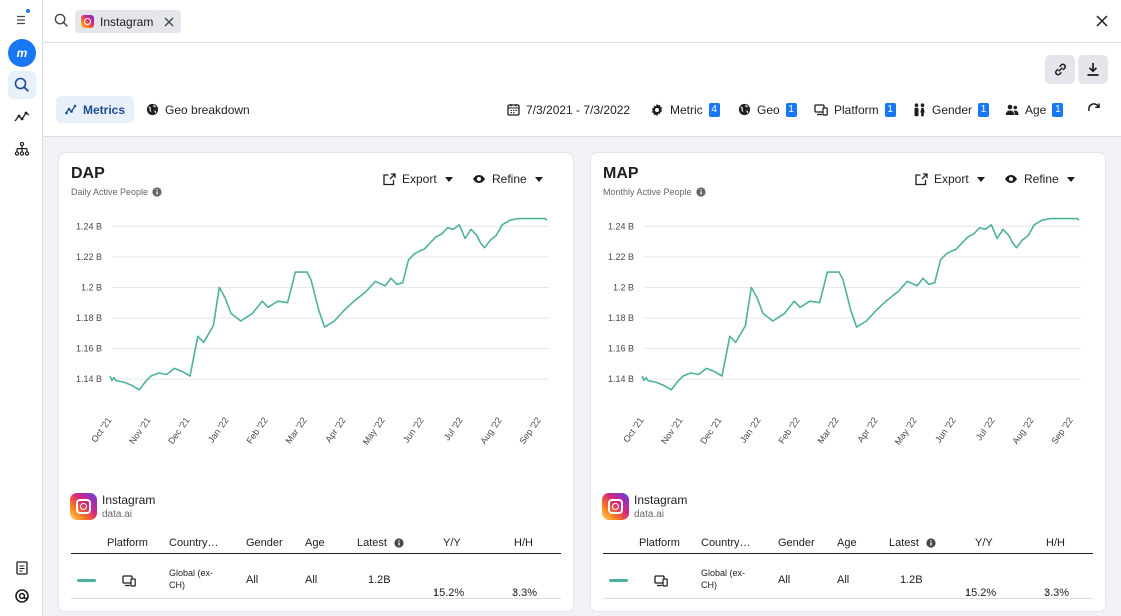 This screenshot has height=616, width=1121. Describe the element at coordinates (767, 109) in the screenshot. I see `geo-filter: Geo 1` at that location.